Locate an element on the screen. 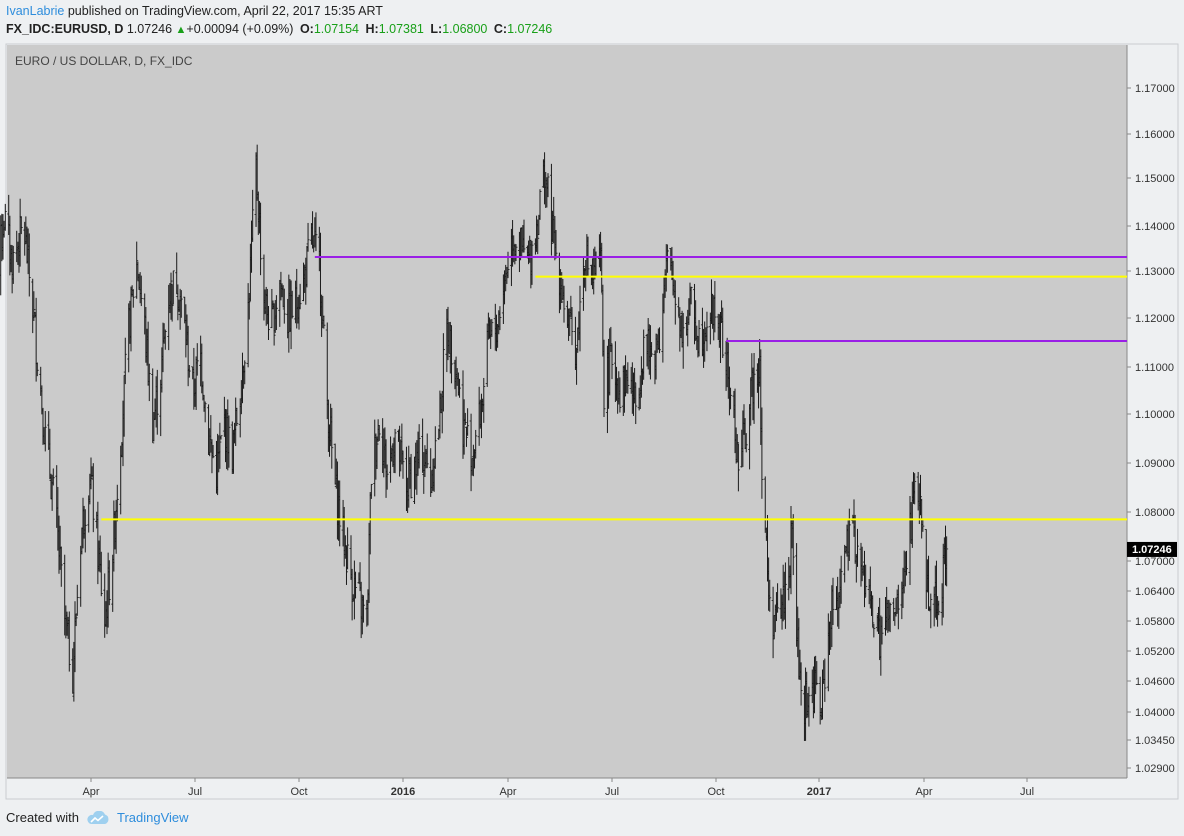 Image resolution: width=1184 pixels, height=836 pixels. y-tick-label: 1.17000 is located at coordinates (1155, 89).